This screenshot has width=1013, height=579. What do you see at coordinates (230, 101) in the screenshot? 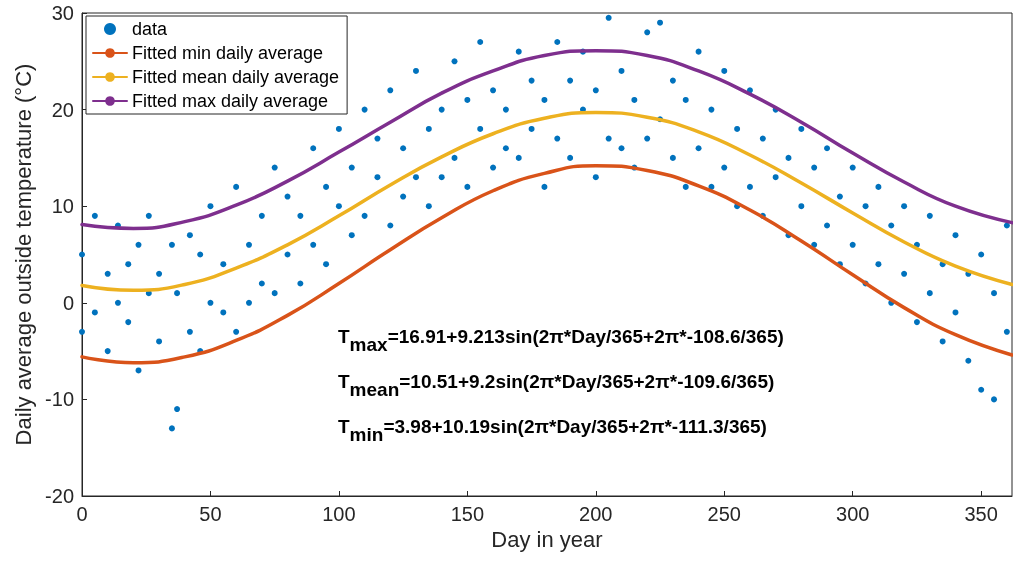
I see `legend-label: Fitted max daily average` at bounding box center [230, 101].